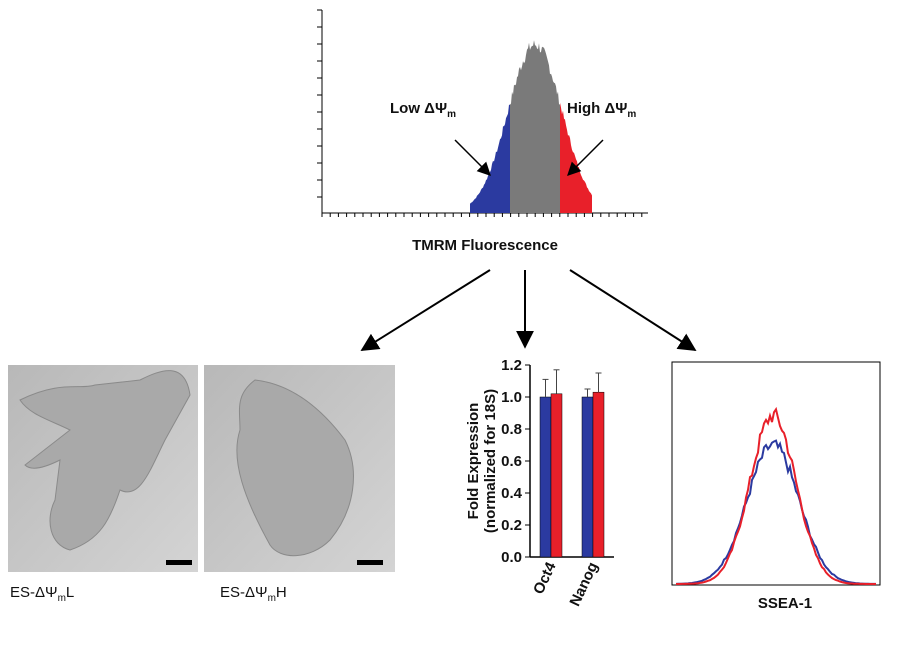 The image size is (897, 650). I want to click on image-label: ES-ΔΨmL, so click(42, 594).